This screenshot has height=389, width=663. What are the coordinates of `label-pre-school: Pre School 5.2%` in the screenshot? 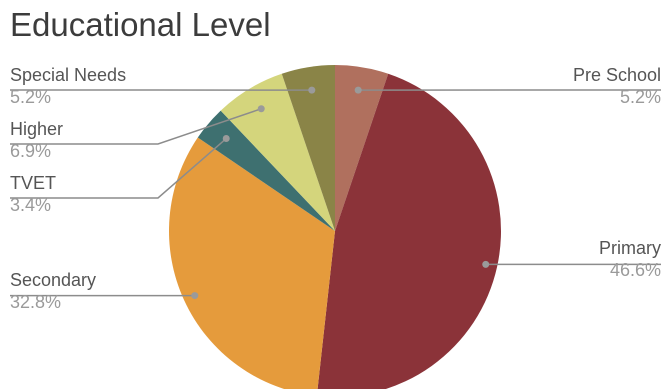 It's located at (617, 86).